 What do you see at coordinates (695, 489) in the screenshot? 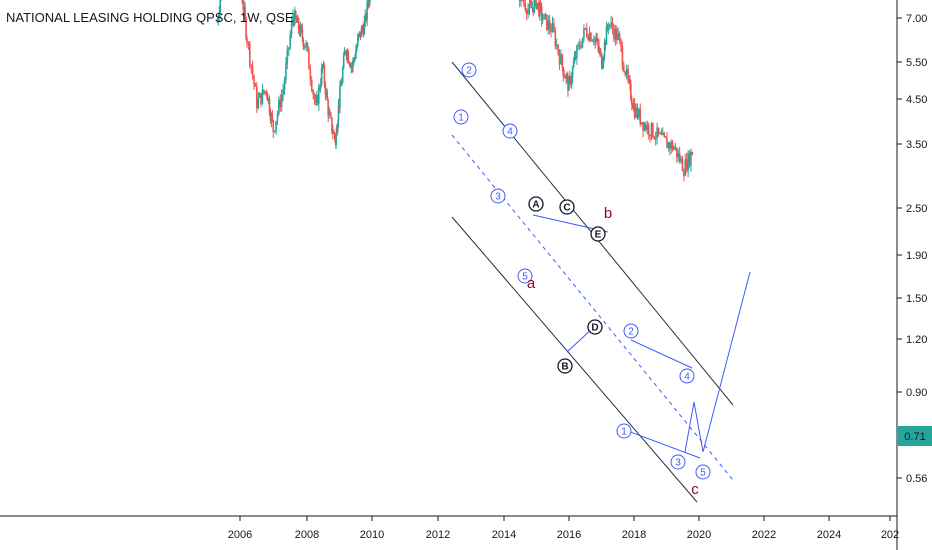
I see `wave-degree-label: c` at bounding box center [695, 489].